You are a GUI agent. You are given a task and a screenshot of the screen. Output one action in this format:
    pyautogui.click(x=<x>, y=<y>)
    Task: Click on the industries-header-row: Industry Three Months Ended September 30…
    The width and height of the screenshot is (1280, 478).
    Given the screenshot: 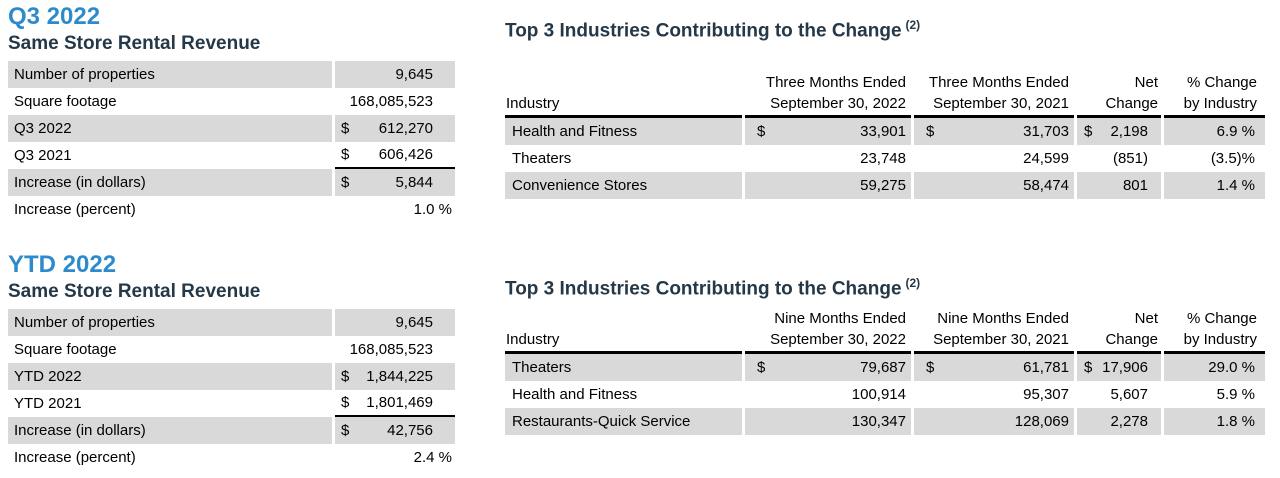 What is the action you would take?
    pyautogui.click(x=885, y=95)
    